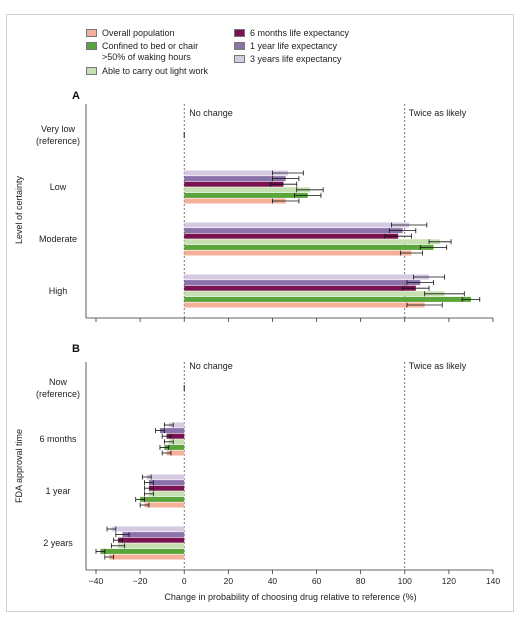  I want to click on x-tick-label: 40, so click(273, 581).